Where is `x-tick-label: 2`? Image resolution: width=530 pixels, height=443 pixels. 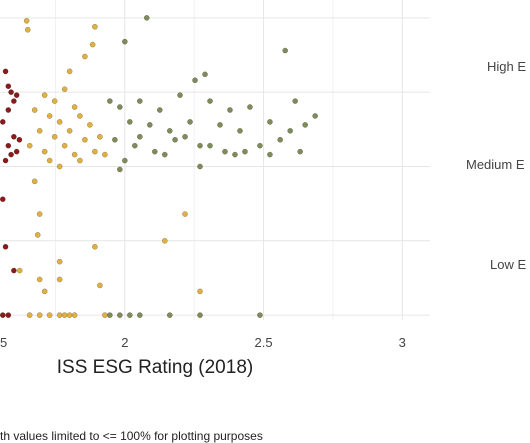 x-tick-label: 2 is located at coordinates (124, 342).